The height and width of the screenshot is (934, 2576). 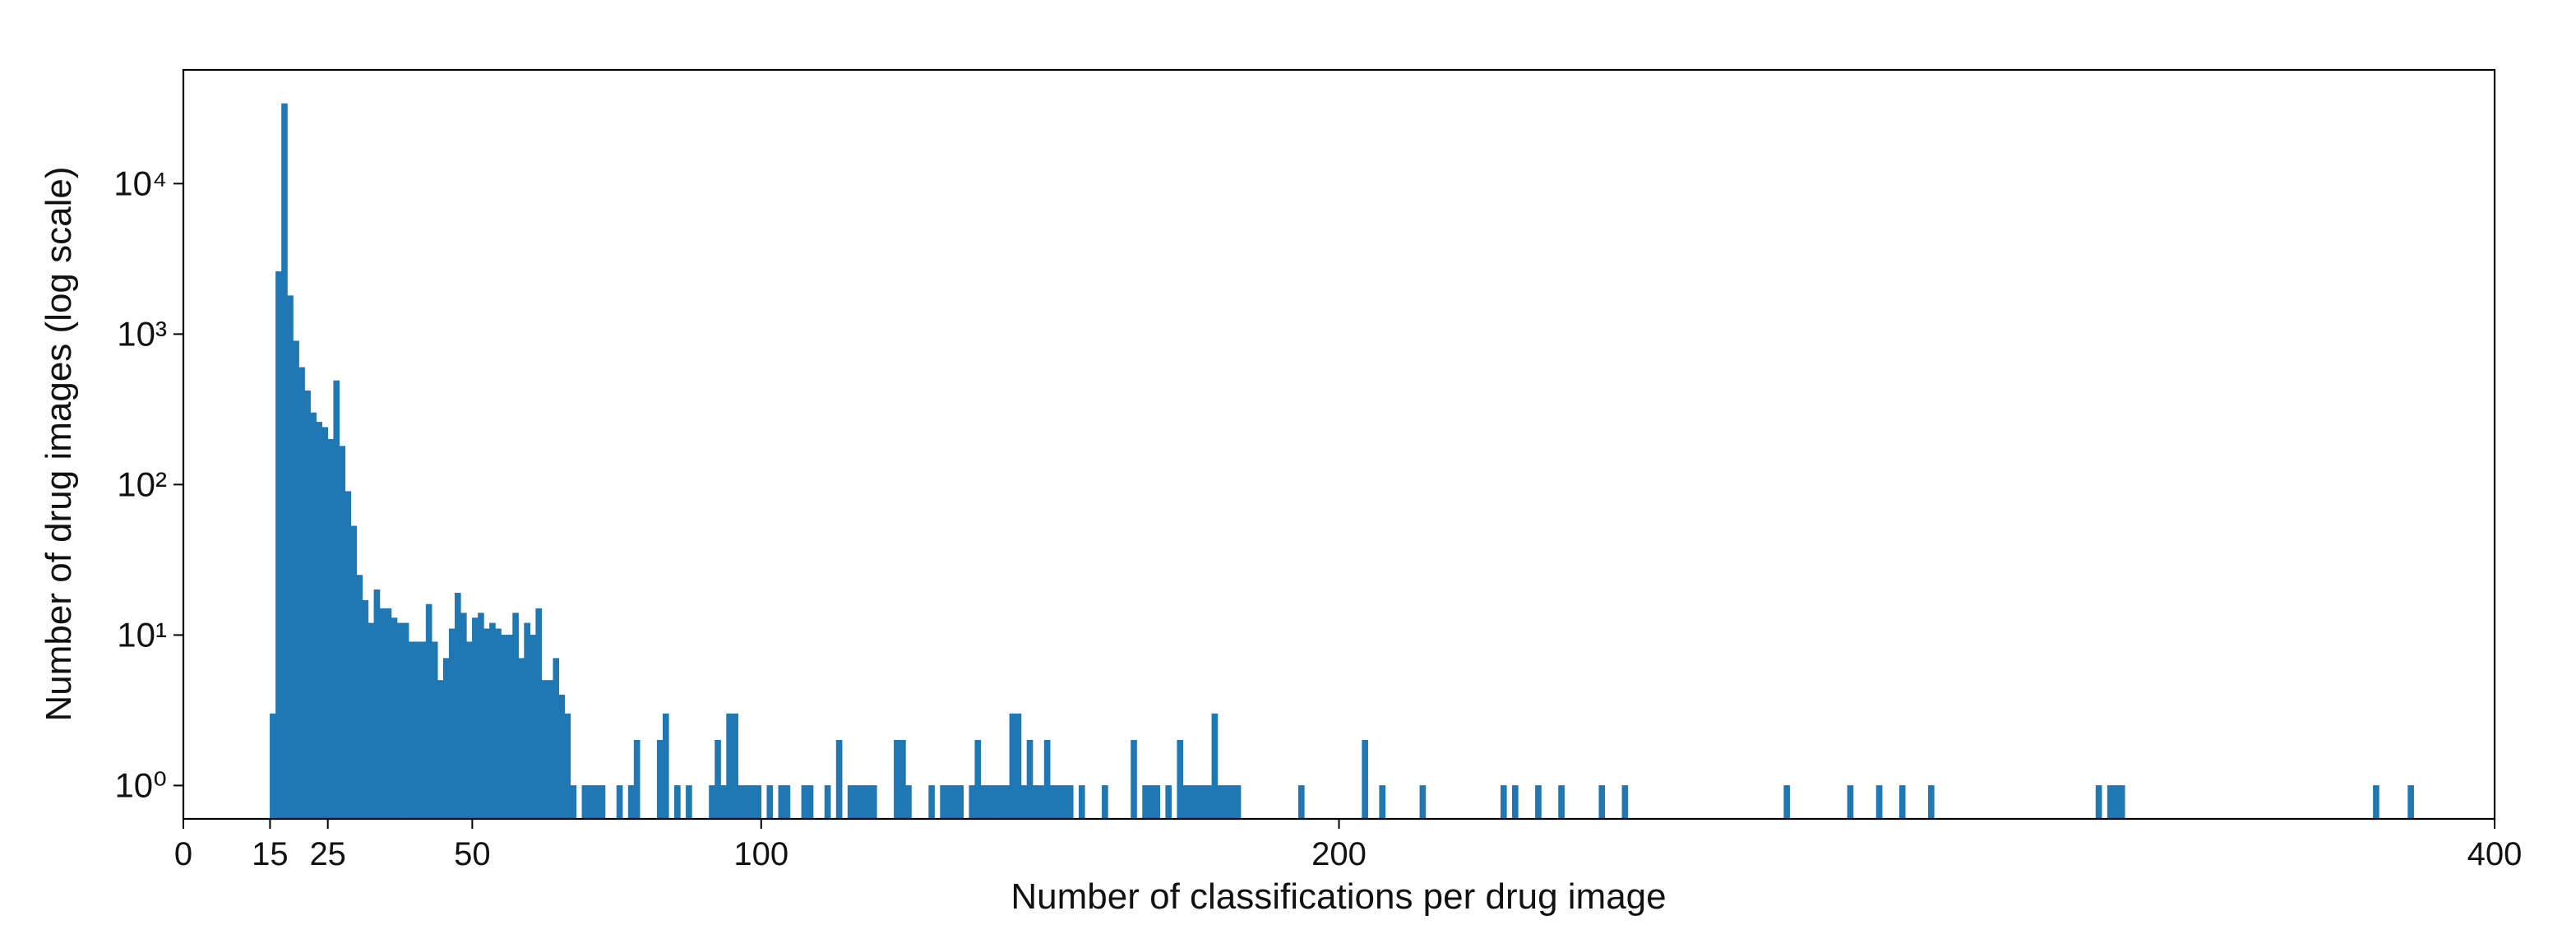 What do you see at coordinates (472, 854) in the screenshot?
I see `x-tick-label: 50` at bounding box center [472, 854].